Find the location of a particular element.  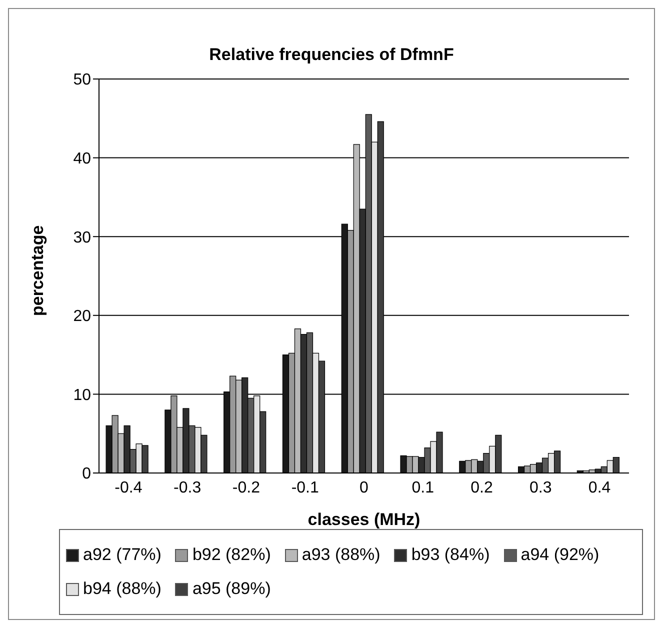

x-tick-label: 0 is located at coordinates (364, 487).